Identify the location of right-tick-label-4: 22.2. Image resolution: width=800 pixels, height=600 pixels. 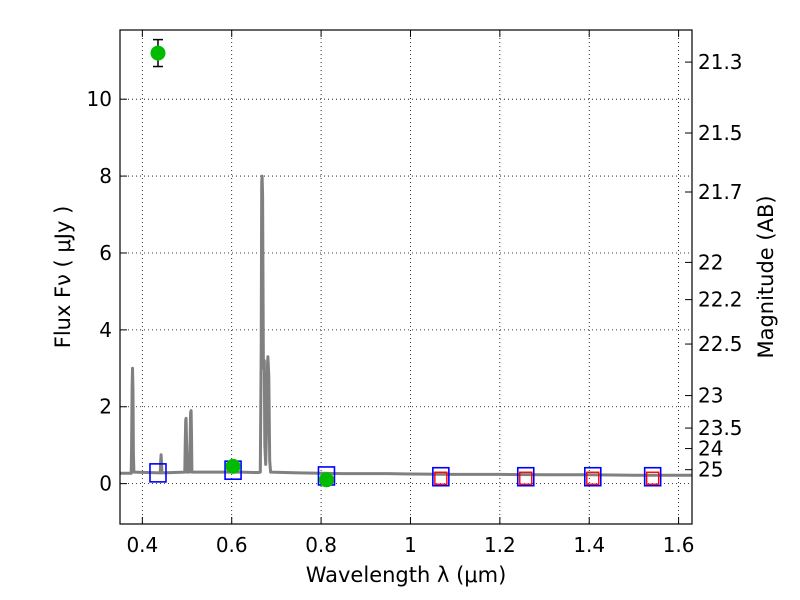
(720, 300).